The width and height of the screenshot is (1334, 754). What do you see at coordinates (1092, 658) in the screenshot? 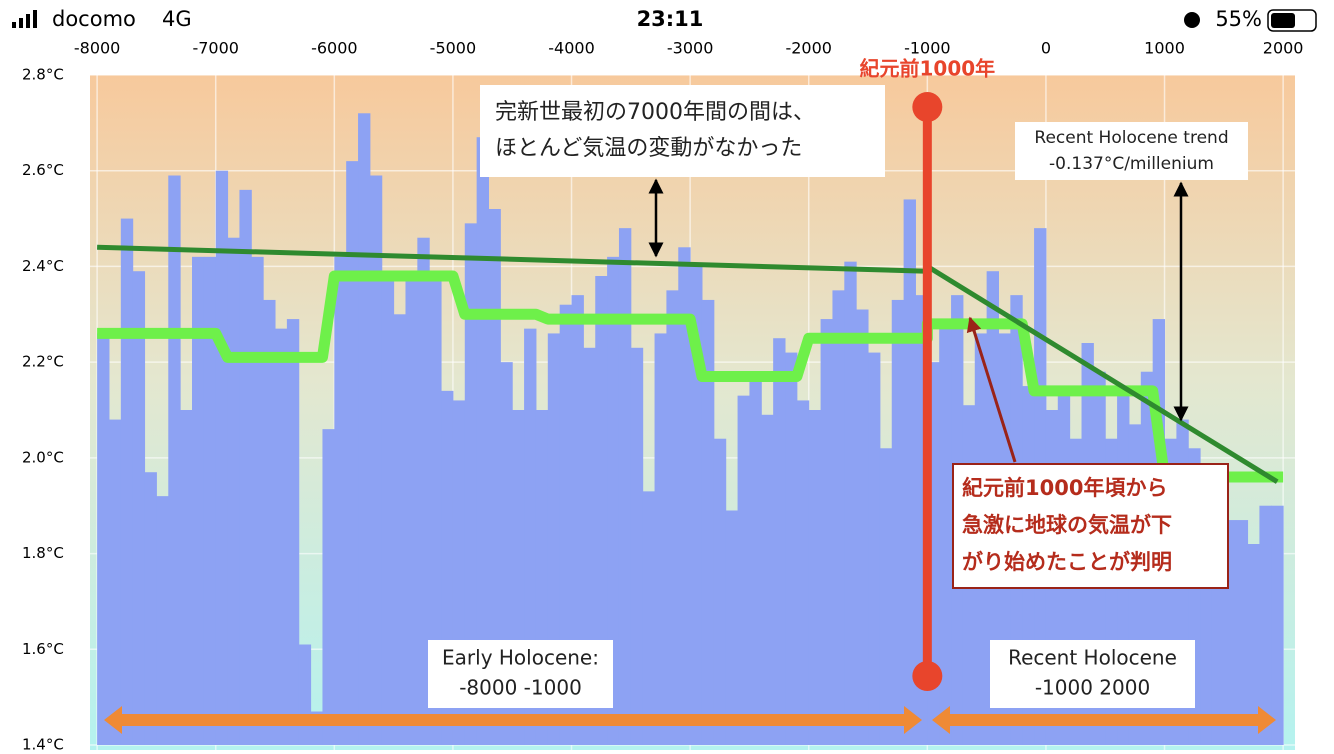
I see `annotation-text: Recent Holocene` at bounding box center [1092, 658].